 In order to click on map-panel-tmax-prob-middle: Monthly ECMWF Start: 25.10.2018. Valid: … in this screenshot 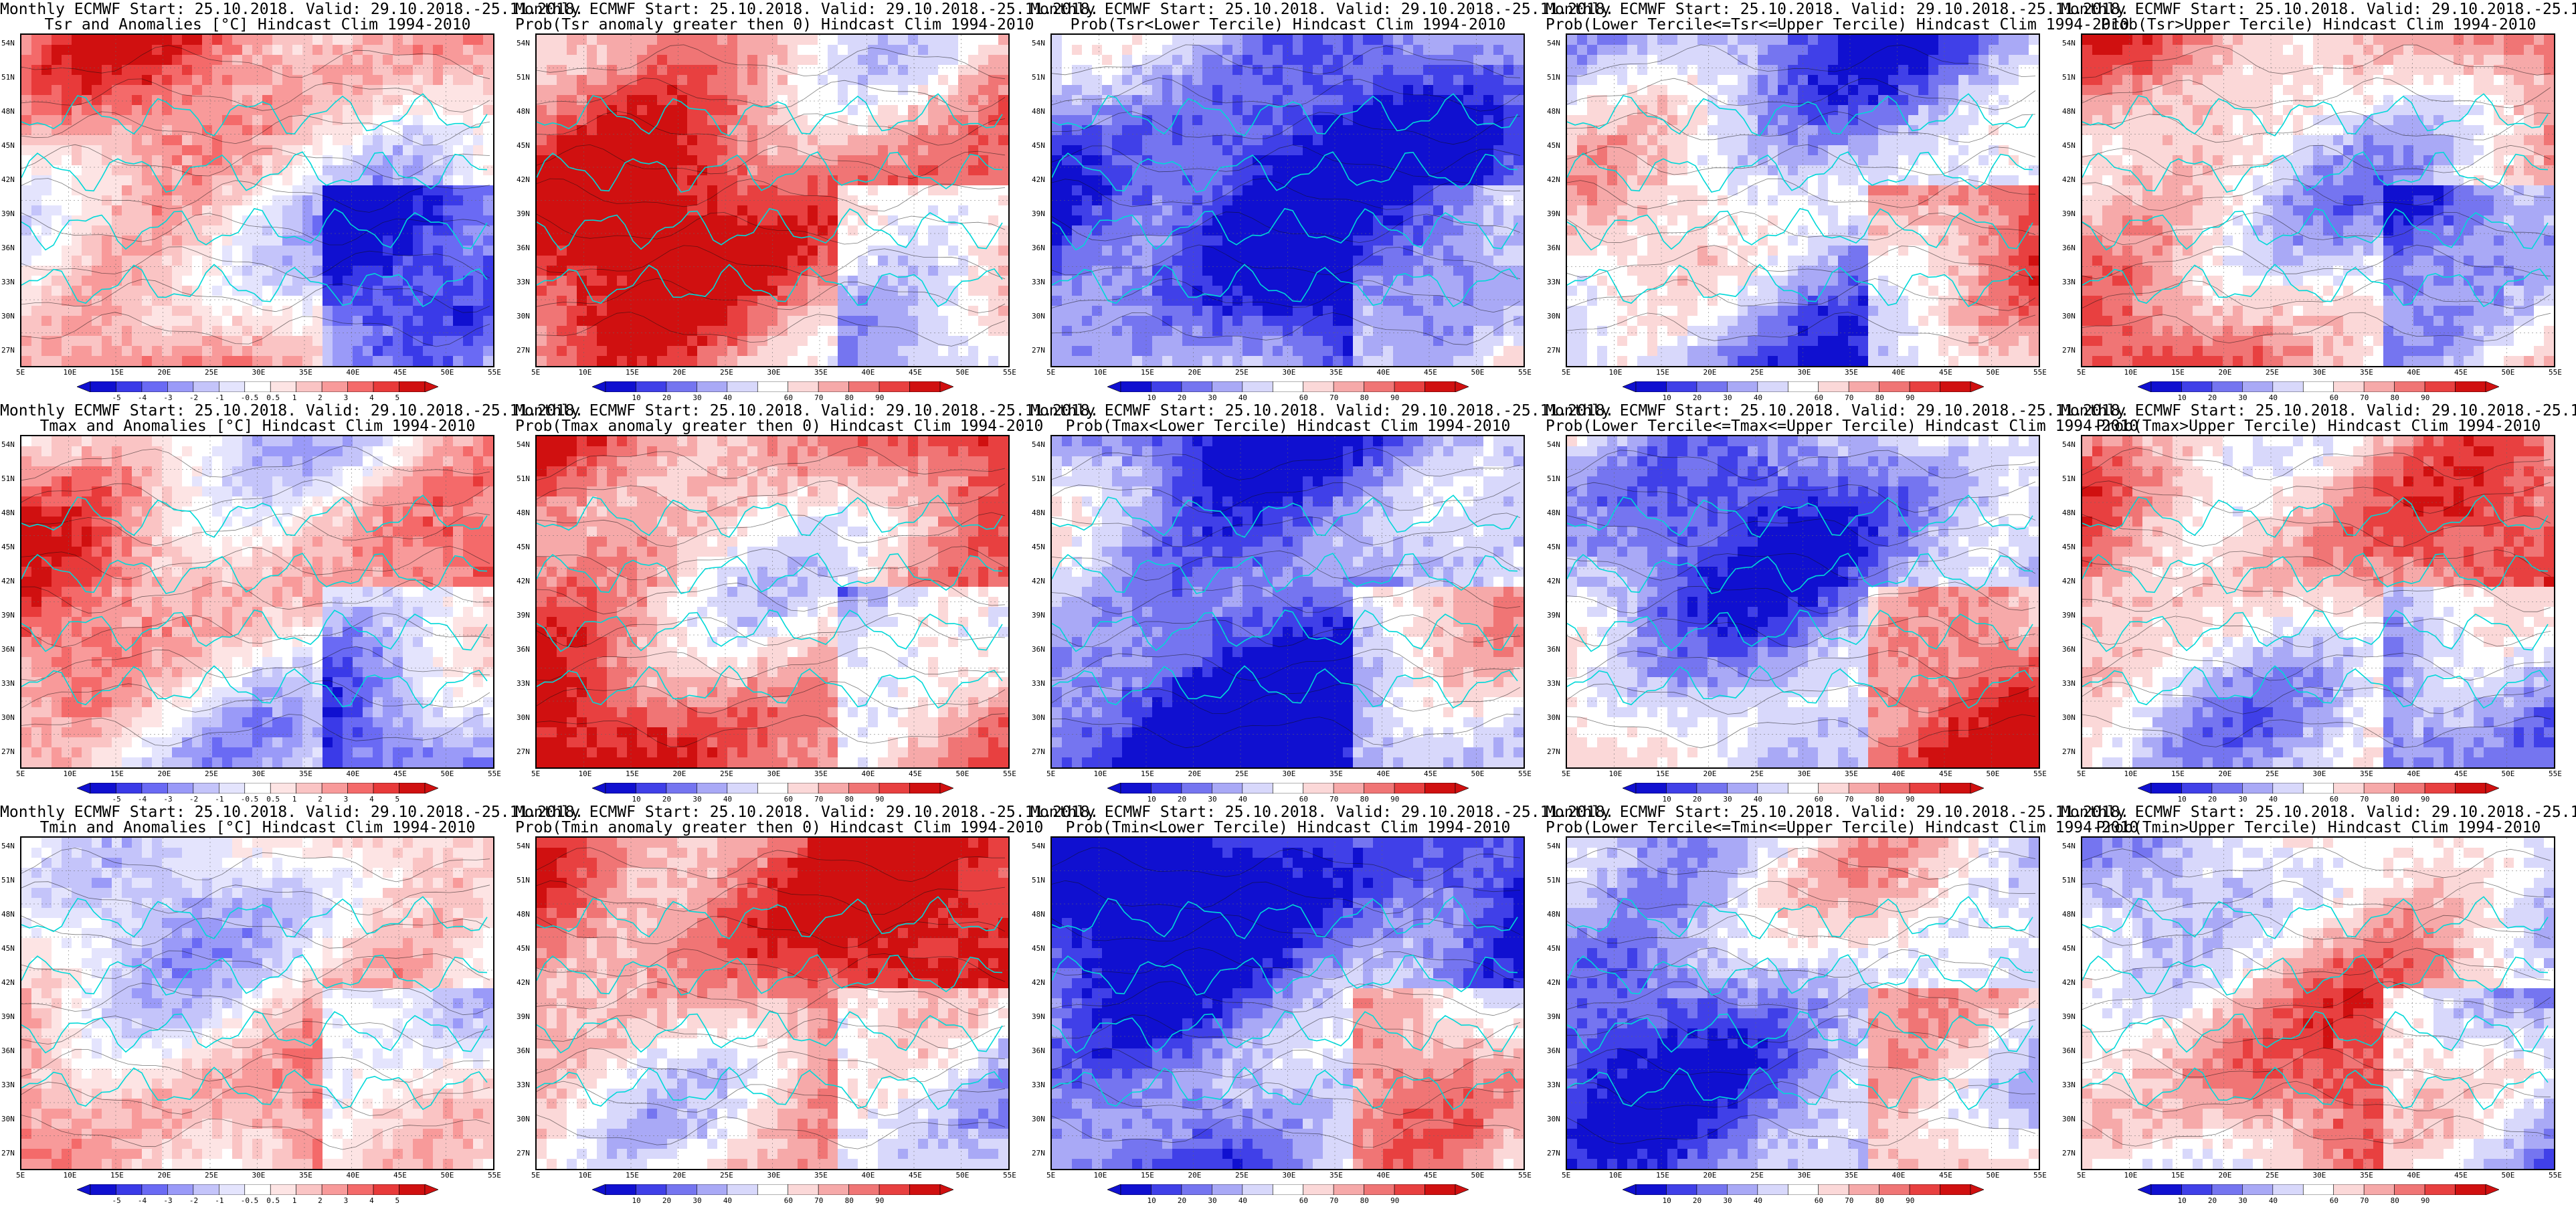, I will do `click(1803, 602)`.